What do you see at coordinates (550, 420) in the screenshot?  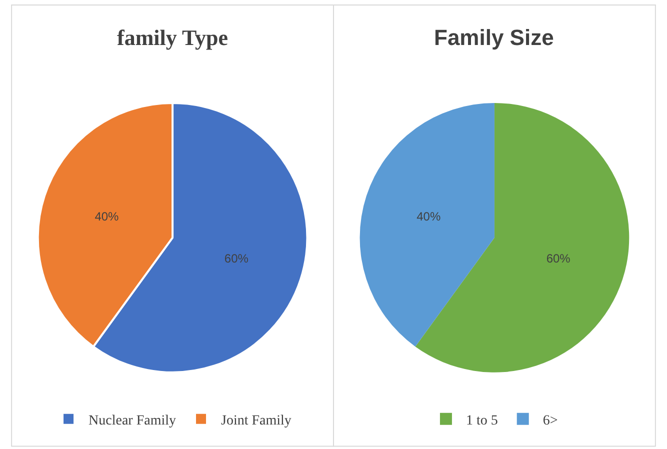 I see `legend-label: 6>` at bounding box center [550, 420].